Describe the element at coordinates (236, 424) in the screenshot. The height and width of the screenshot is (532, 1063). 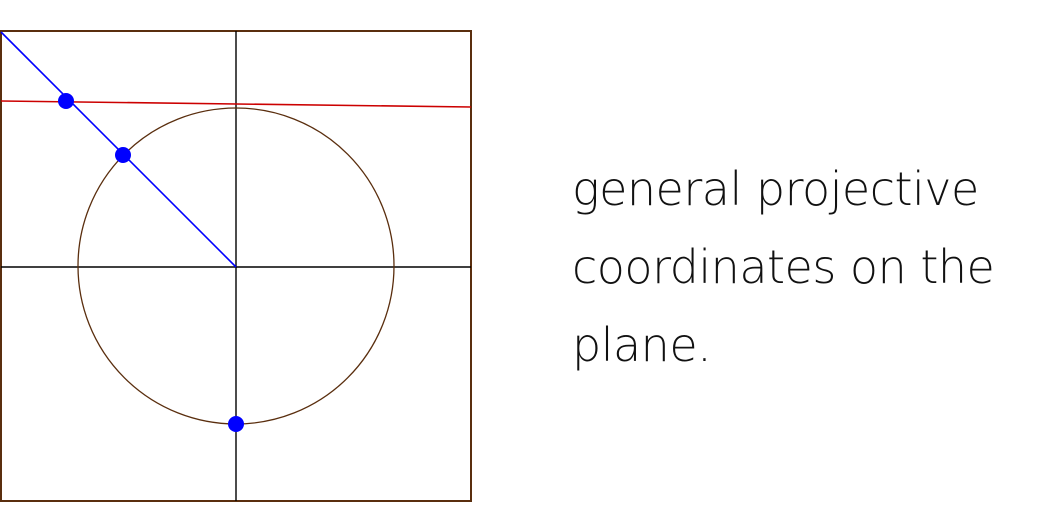
I see `point-south-pole` at that location.